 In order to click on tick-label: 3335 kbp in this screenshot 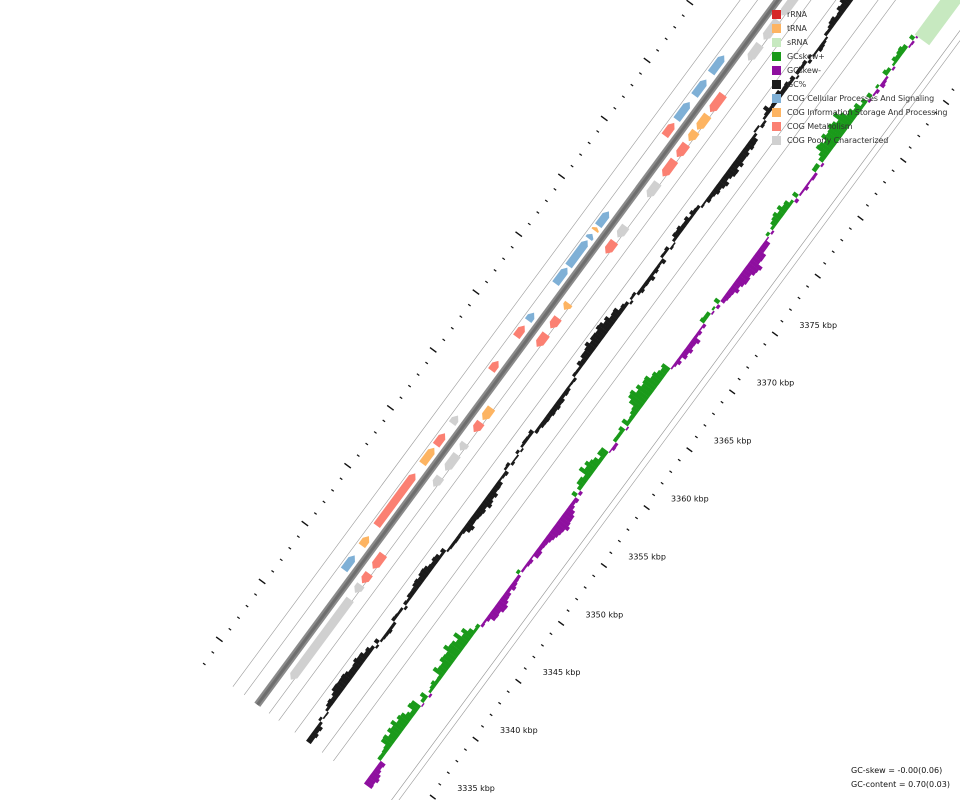, I will do `click(476, 788)`.